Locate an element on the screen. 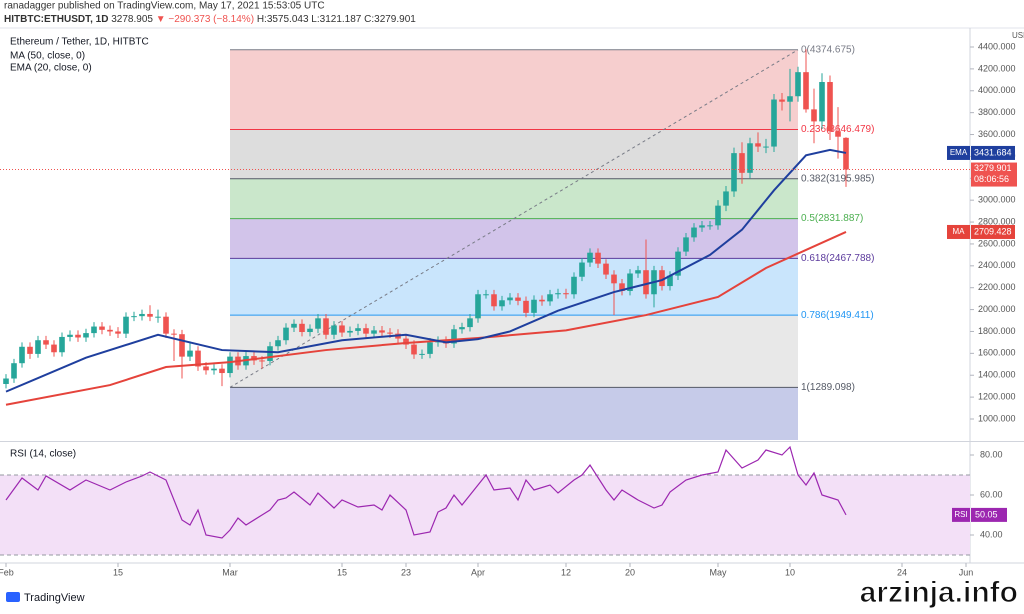  x-tick-label: 12 is located at coordinates (566, 572).